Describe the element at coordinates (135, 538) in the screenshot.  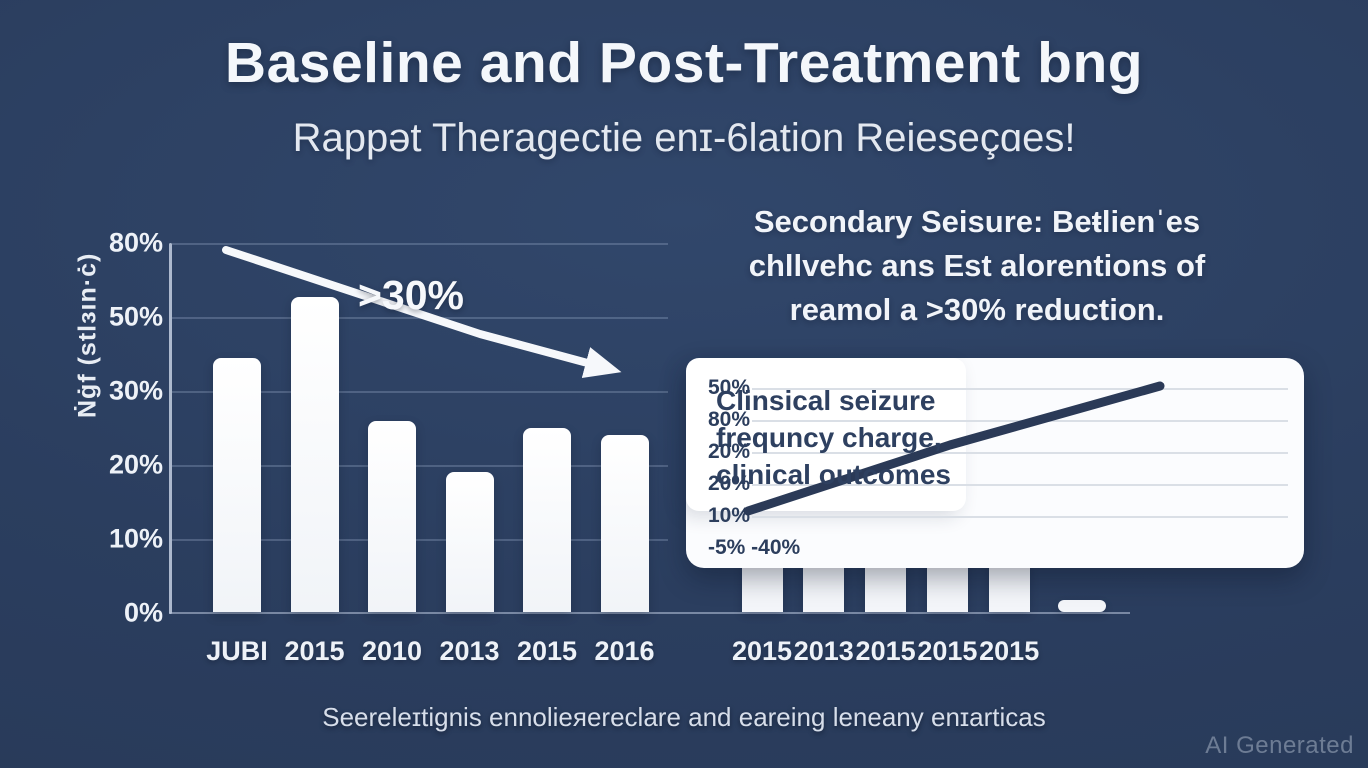
I see `y-tick-label: 10%` at that location.